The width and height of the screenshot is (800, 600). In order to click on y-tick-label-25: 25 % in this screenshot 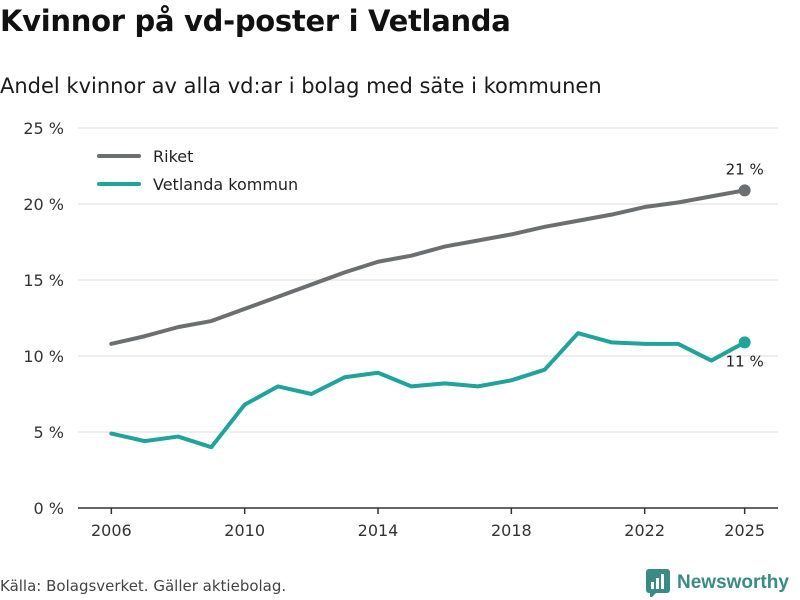, I will do `click(43, 128)`.